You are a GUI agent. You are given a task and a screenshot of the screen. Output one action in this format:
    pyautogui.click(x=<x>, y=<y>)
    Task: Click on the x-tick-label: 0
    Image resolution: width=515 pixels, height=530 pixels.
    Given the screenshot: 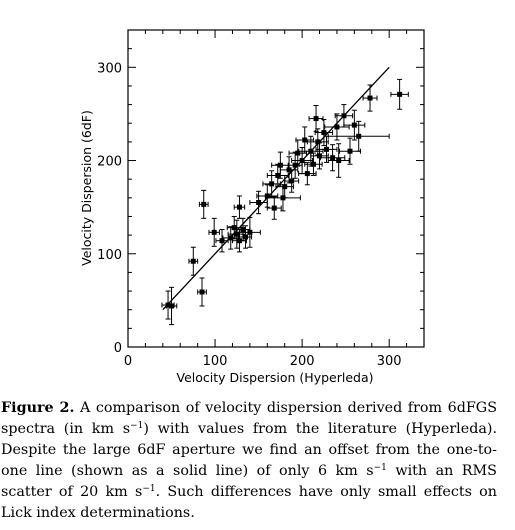 What is the action you would take?
    pyautogui.click(x=128, y=361)
    